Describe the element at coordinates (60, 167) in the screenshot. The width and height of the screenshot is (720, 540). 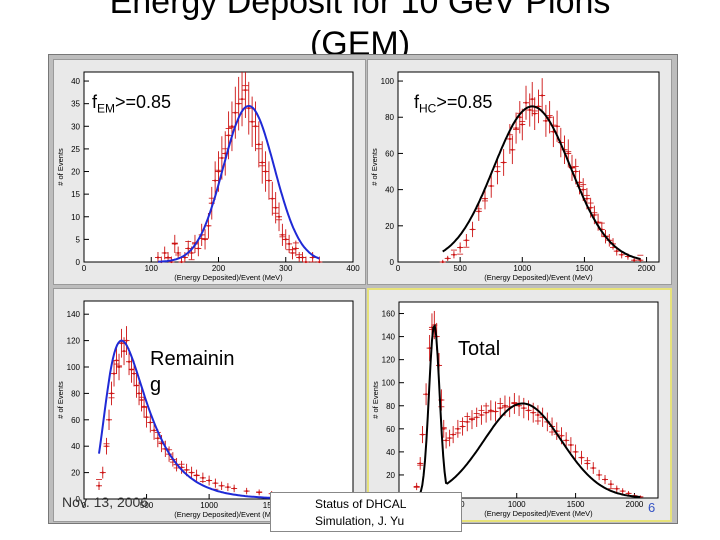
I see `y-axis-label: # of Events` at that location.